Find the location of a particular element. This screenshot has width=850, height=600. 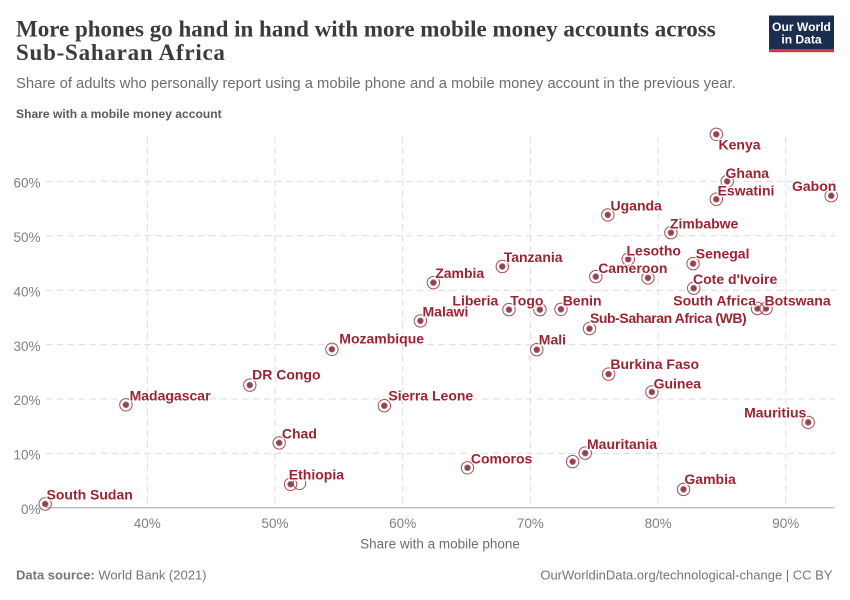

svg-text: Benin is located at coordinates (582, 300).